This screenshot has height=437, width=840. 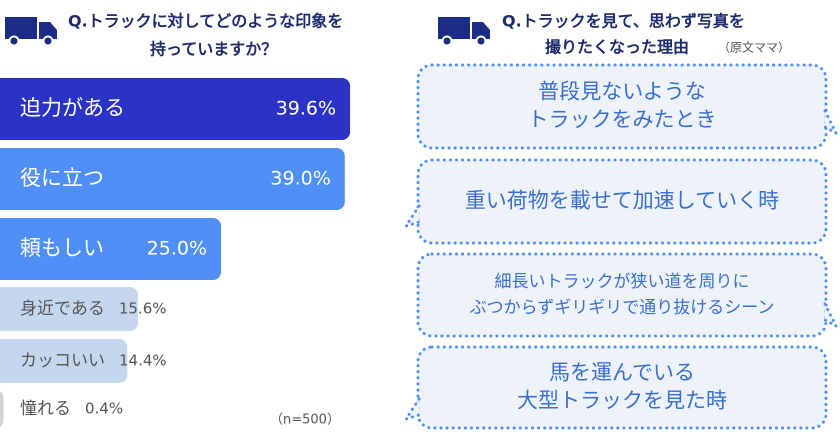 I want to click on bubble-text: 馬を運んでいる, so click(x=622, y=373).